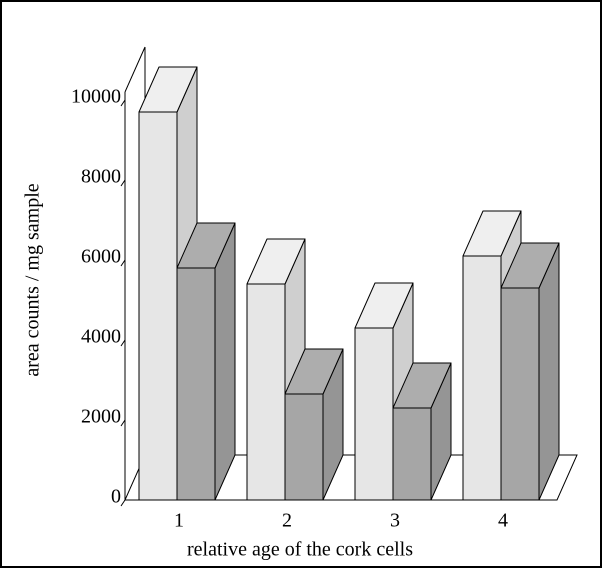 Image resolution: width=602 pixels, height=568 pixels. Describe the element at coordinates (395, 521) in the screenshot. I see `x-tick-label: 3` at that location.